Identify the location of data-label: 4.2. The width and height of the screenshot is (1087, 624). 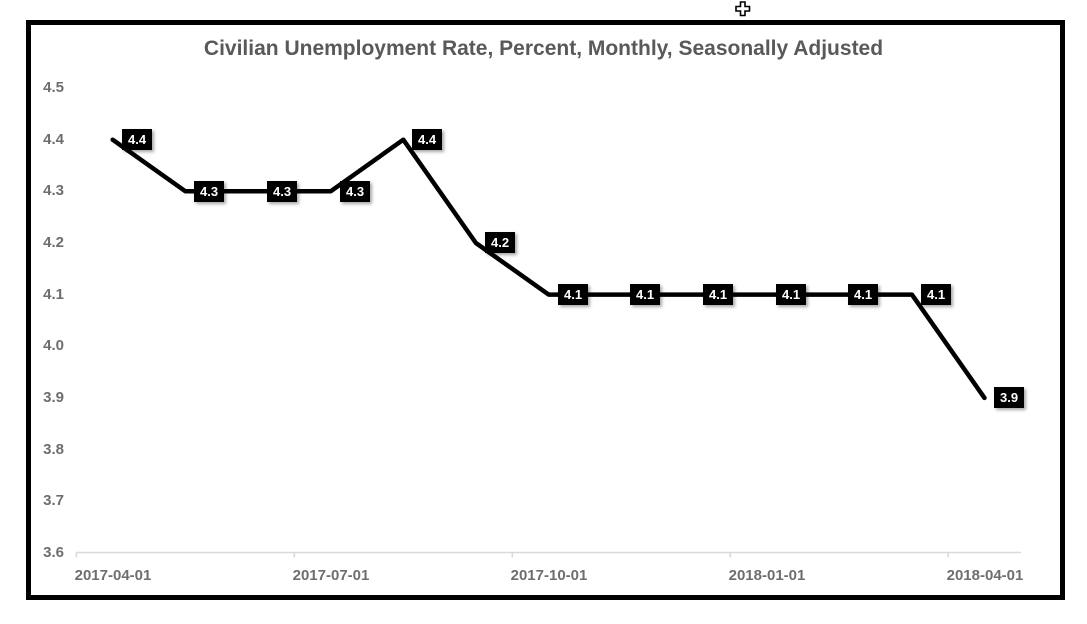
(500, 242).